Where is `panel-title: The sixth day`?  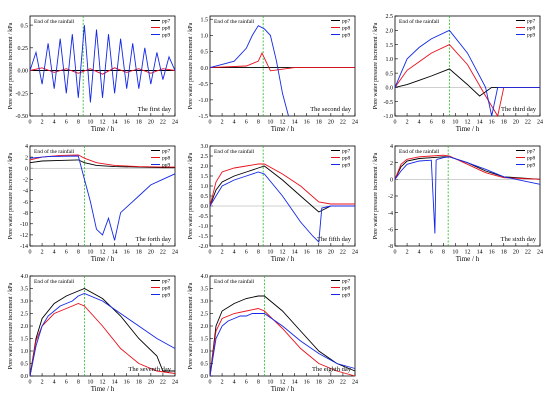 panel-title: The sixth day is located at coordinates (519, 239).